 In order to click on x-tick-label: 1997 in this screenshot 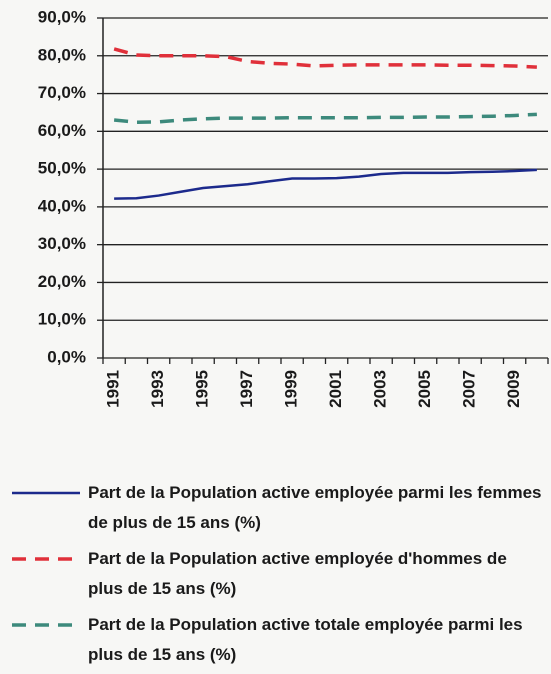, I will do `click(246, 389)`.